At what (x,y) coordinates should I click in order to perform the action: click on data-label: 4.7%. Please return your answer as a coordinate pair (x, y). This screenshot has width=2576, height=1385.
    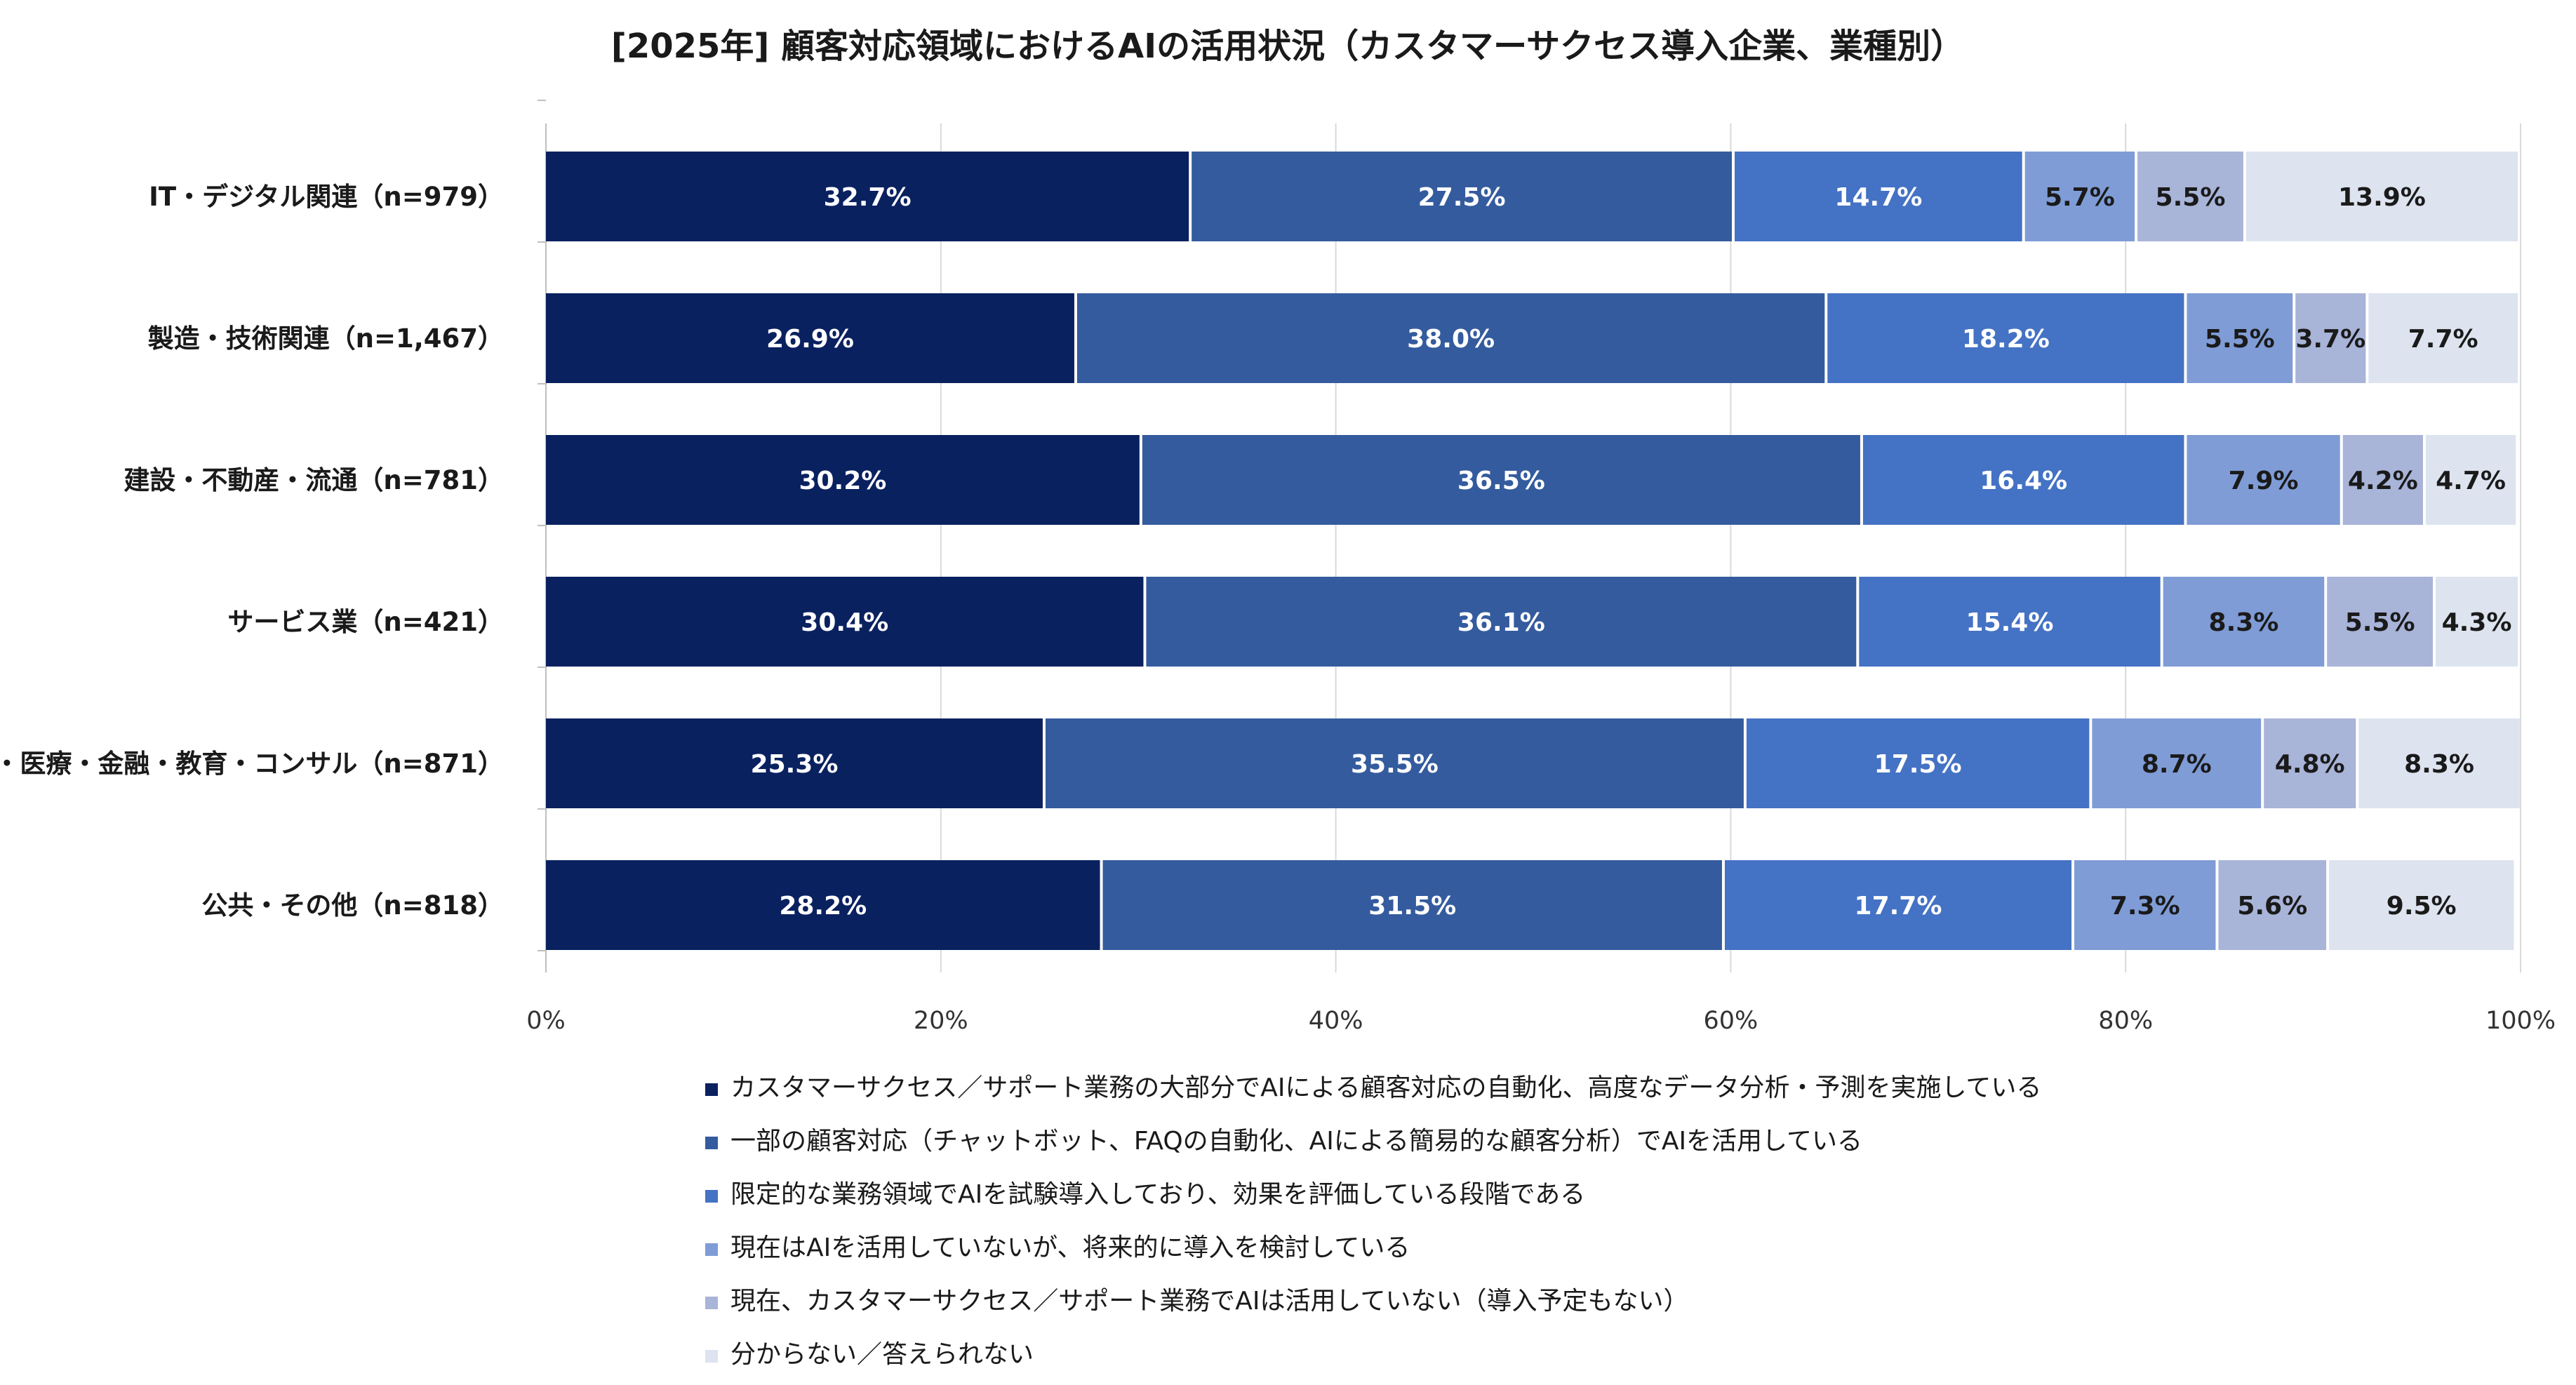
    Looking at the image, I should click on (2471, 481).